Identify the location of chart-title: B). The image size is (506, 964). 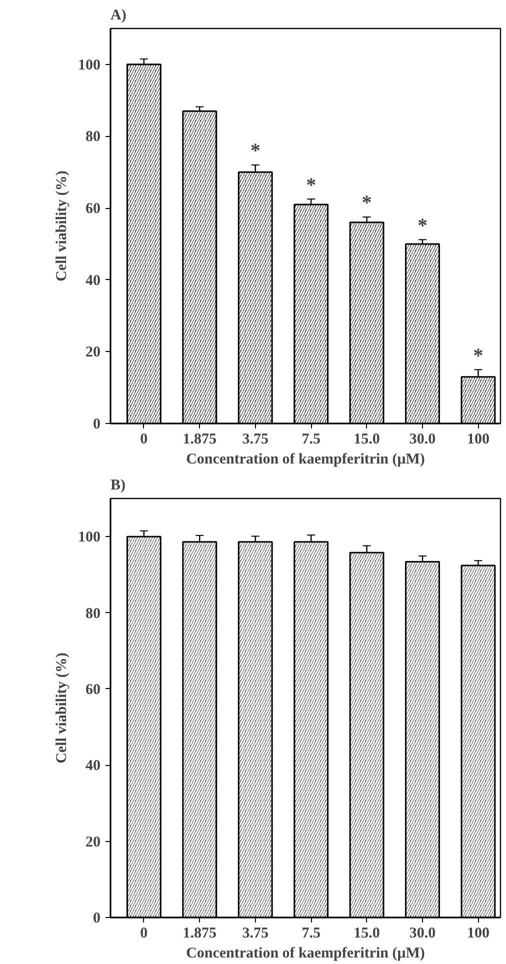
(118, 486).